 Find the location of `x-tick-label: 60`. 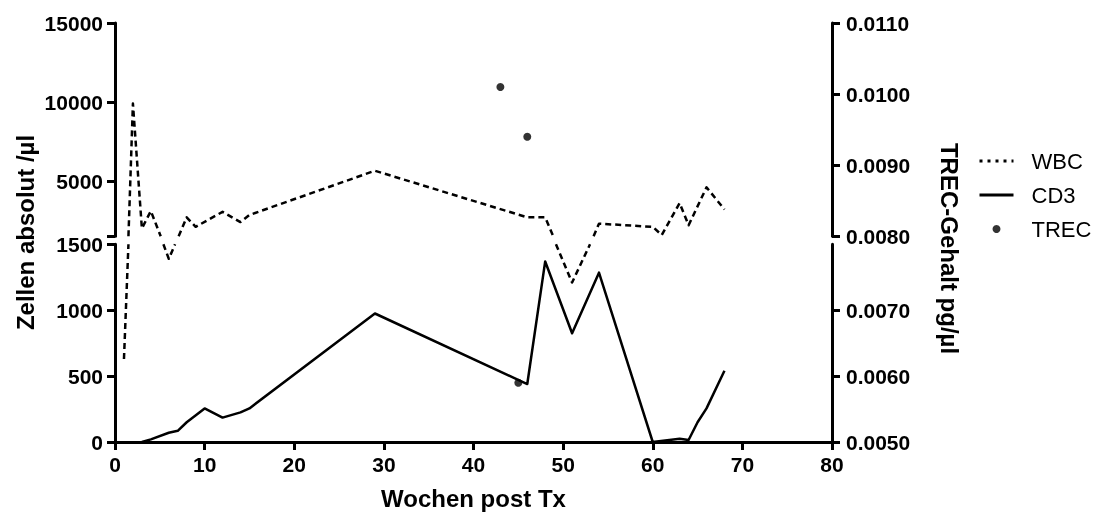

x-tick-label: 60 is located at coordinates (653, 464).